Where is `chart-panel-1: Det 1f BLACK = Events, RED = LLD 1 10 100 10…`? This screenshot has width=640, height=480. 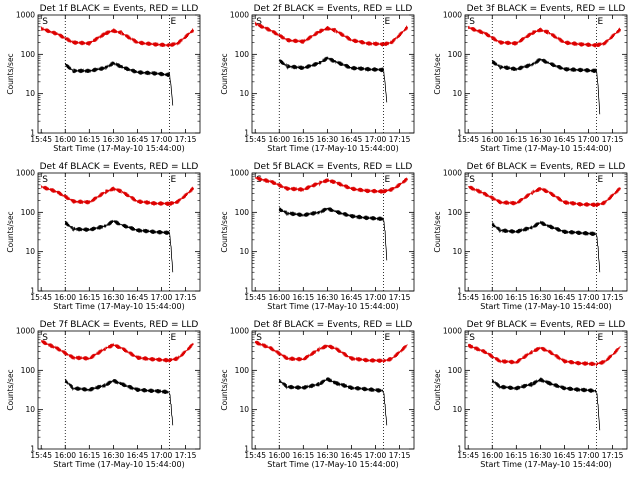 chart-panel-1: Det 1f BLACK = Events, RED = LLD 1 10 100 10… is located at coordinates (103, 78).